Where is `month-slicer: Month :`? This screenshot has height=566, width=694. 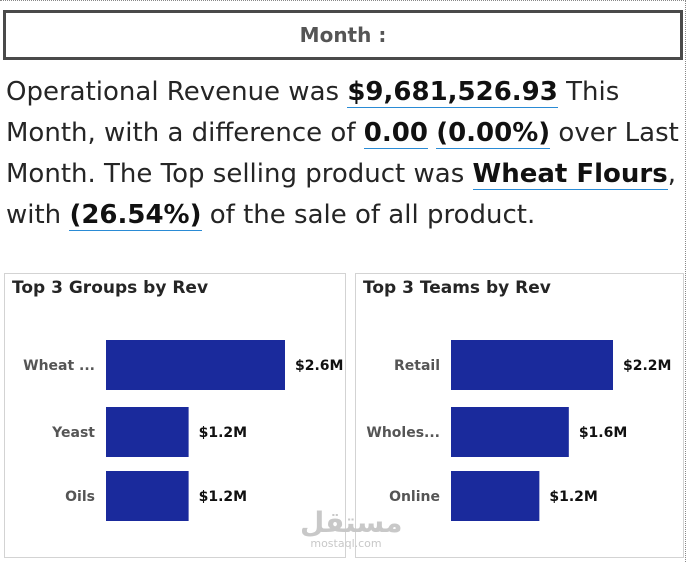
month-slicer: Month : is located at coordinates (343, 35).